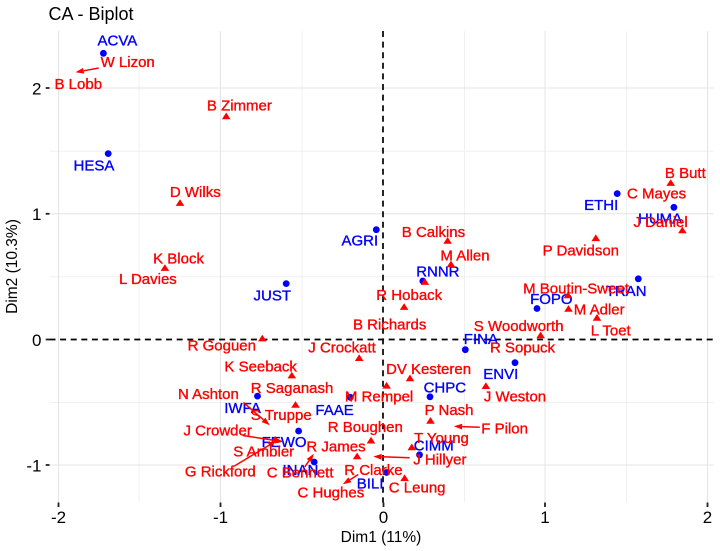  I want to click on svg-text: P Davidson, so click(581, 251).